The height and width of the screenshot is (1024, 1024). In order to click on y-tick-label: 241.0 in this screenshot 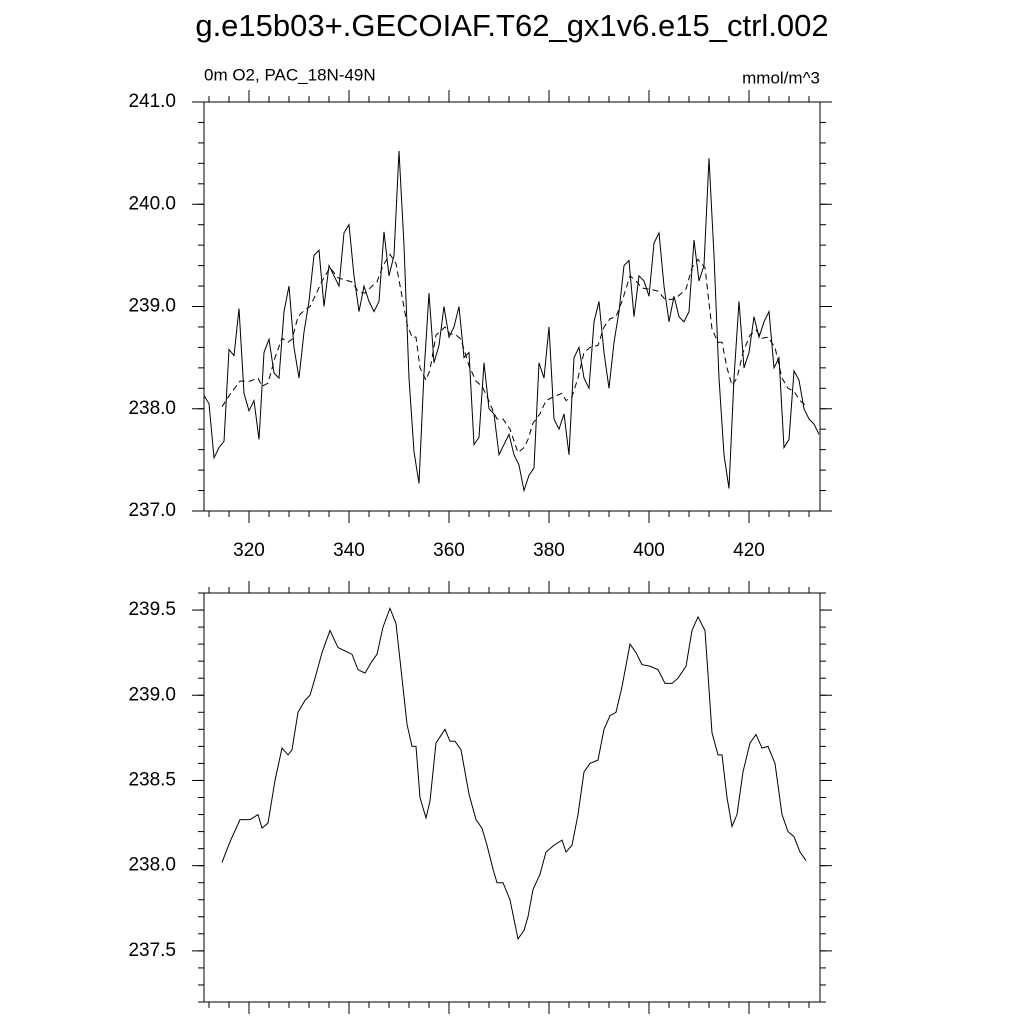, I will do `click(152, 101)`.